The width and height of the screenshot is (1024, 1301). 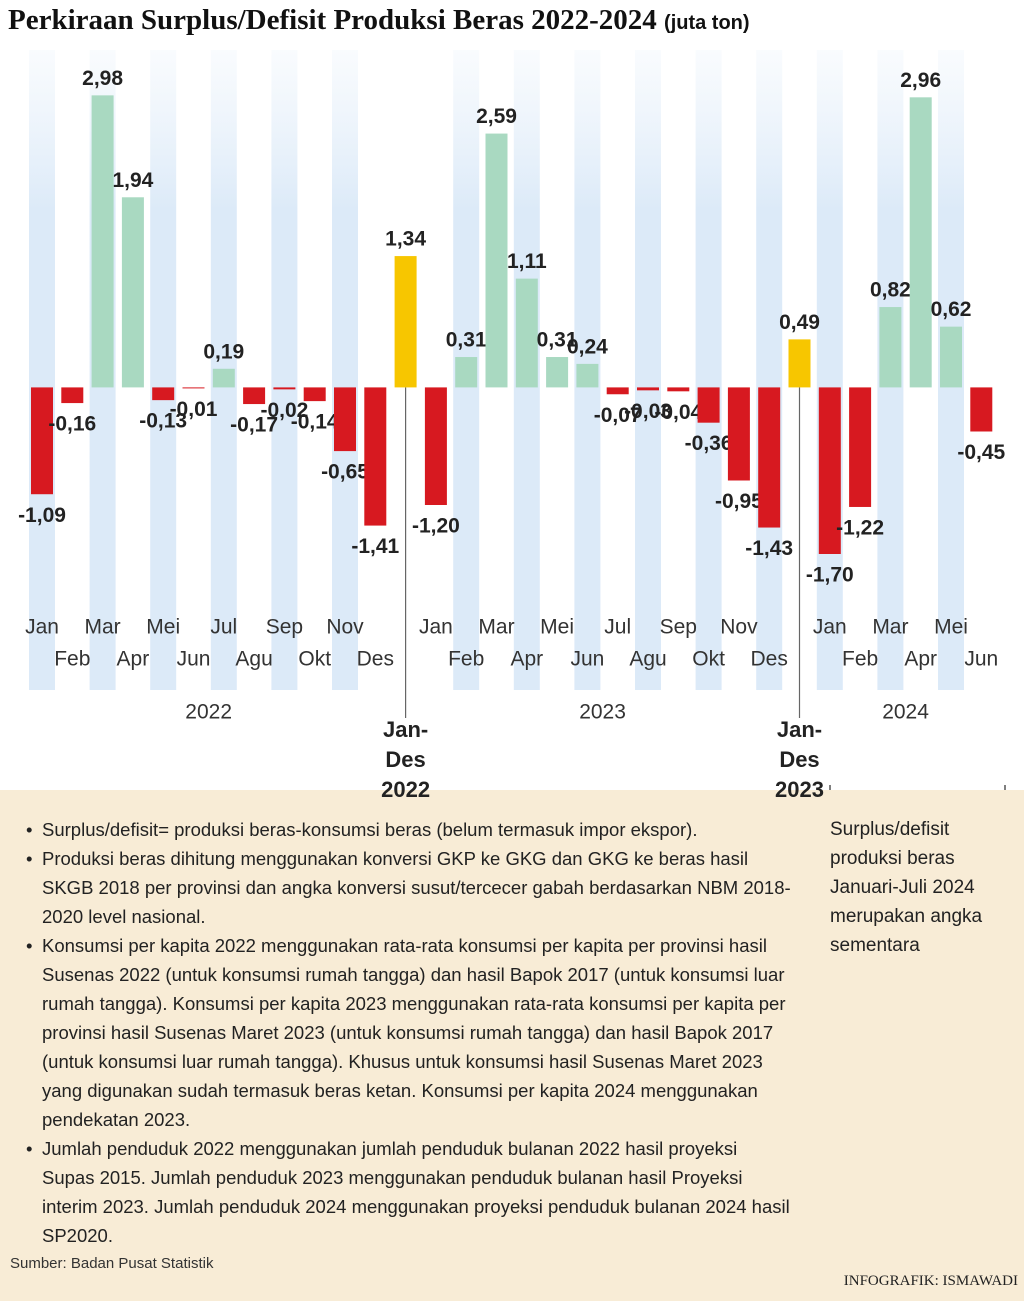 What do you see at coordinates (709, 443) in the screenshot?
I see `value-label: -0,36` at bounding box center [709, 443].